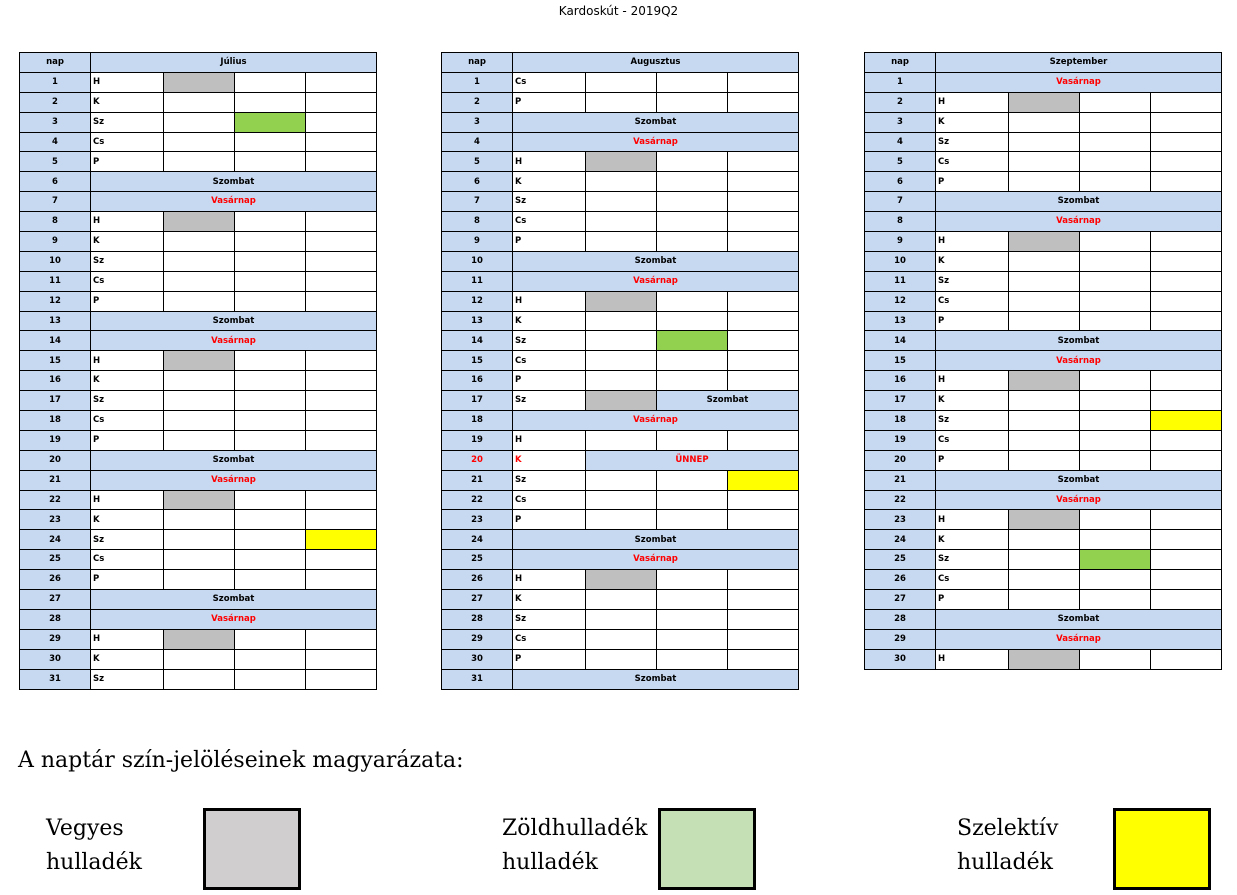  Describe the element at coordinates (198, 202) in the screenshot. I see `day-row: 7 Vasárnap` at that location.